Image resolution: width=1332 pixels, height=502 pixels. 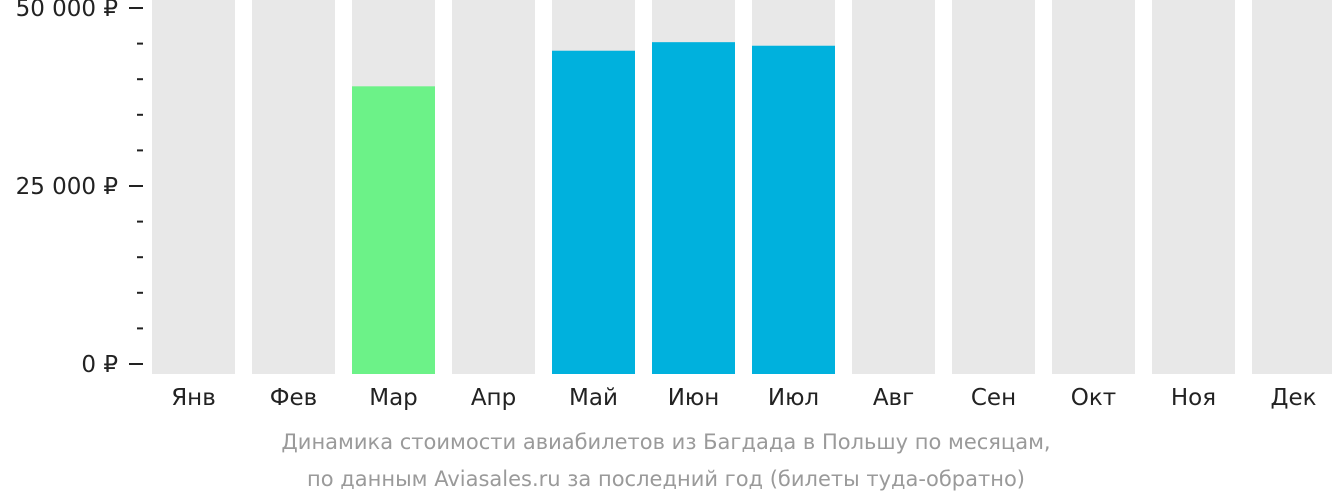 I want to click on x-tick-label-11: Ноя, so click(x=1193, y=398).